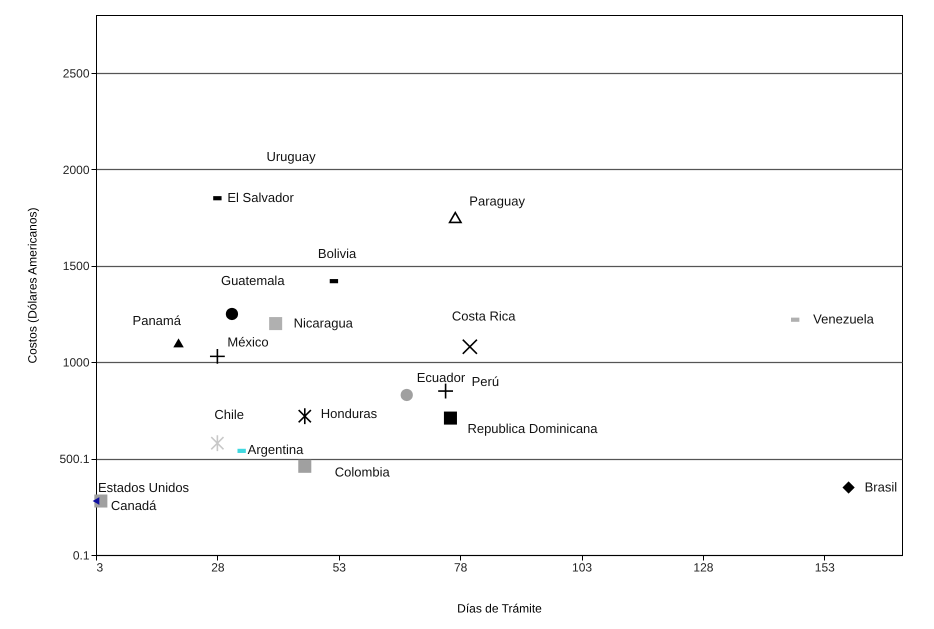 Image resolution: width=934 pixels, height=629 pixels. I want to click on x-axis-title: Días de Trámite, so click(499, 609).